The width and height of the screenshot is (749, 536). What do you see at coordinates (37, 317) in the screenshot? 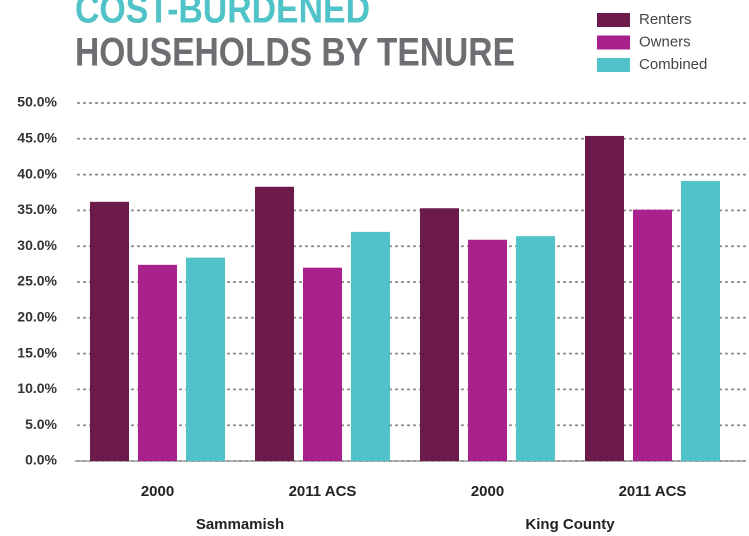
I see `y-tick-label: 20.0%` at bounding box center [37, 317].